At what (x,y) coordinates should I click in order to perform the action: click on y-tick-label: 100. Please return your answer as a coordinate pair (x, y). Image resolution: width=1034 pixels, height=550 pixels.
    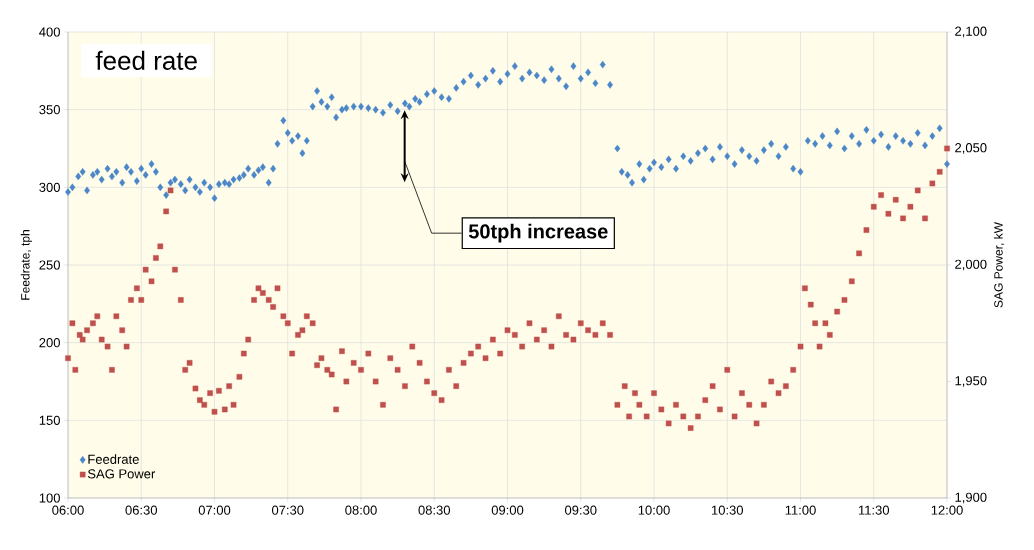
    Looking at the image, I should click on (49, 498).